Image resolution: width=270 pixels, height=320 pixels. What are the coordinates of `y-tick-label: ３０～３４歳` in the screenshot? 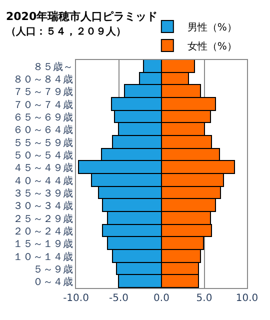 It's located at (43, 206).